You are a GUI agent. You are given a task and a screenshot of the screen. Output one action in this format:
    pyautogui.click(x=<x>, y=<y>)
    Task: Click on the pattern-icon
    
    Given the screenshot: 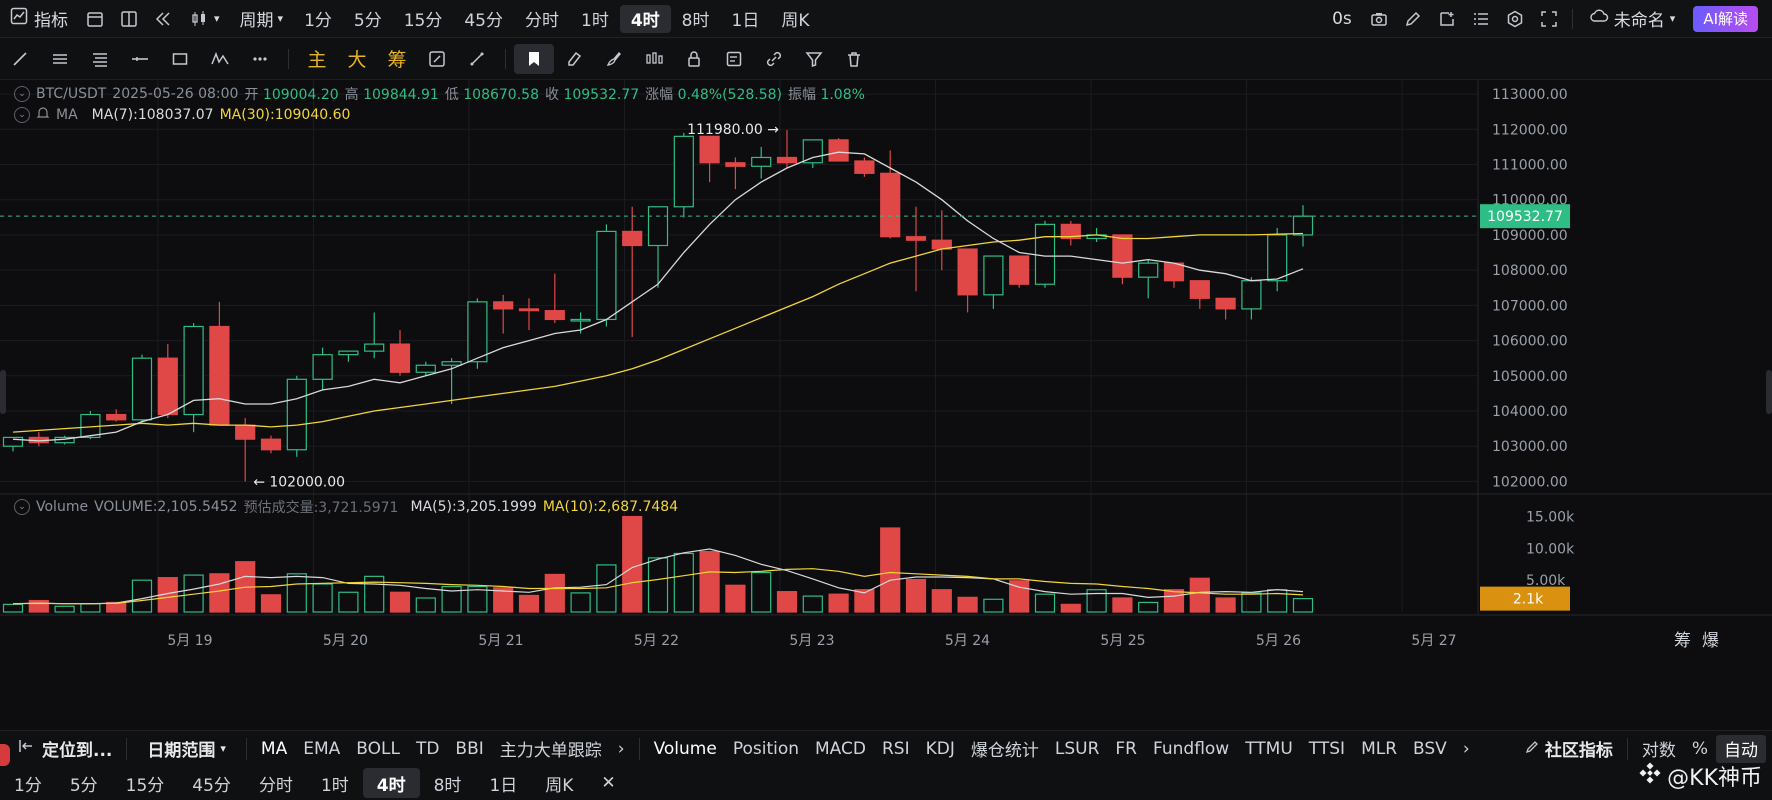 What is the action you would take?
    pyautogui.click(x=220, y=59)
    